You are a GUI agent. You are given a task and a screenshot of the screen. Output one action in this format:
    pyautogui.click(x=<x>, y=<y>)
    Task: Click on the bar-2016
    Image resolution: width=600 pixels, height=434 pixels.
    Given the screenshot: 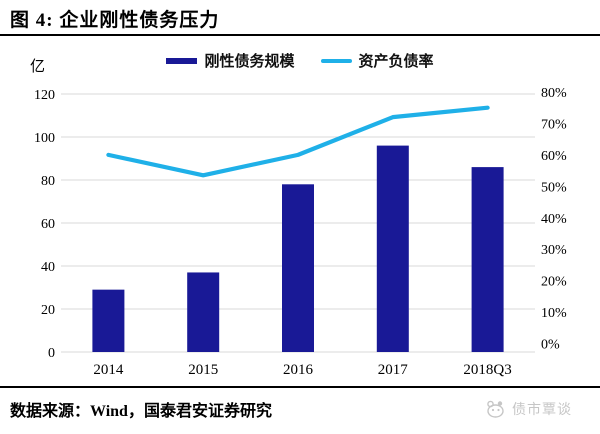 What is the action you would take?
    pyautogui.click(x=298, y=268)
    